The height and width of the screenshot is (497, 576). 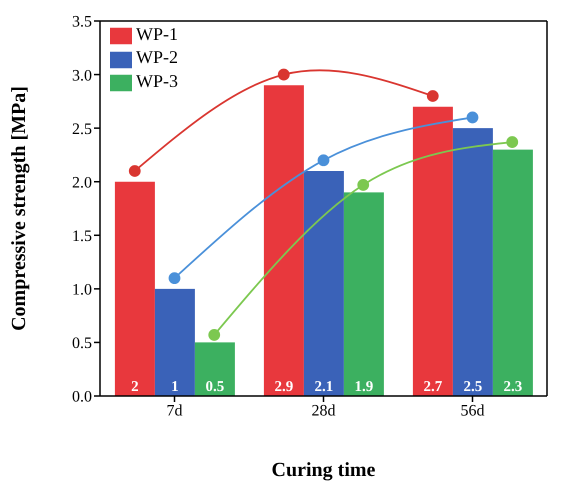 I want to click on data-label: 2.5, so click(x=473, y=387).